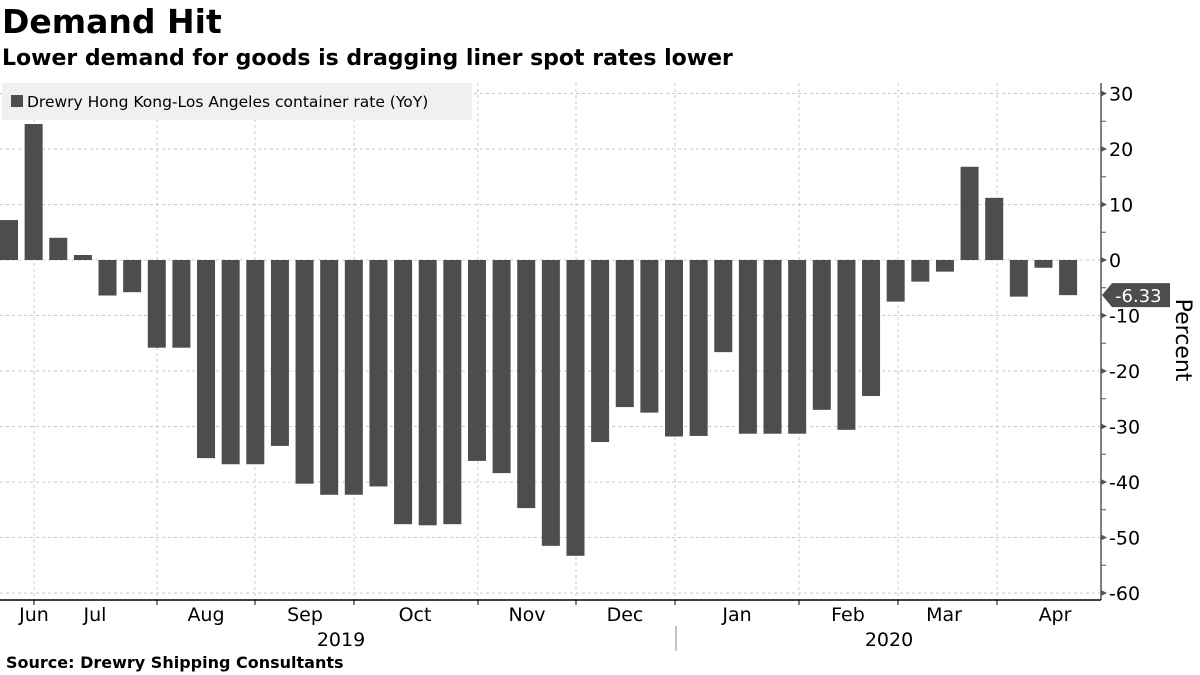 The width and height of the screenshot is (1200, 675). I want to click on last-value-label: -6.33, so click(1138, 296).